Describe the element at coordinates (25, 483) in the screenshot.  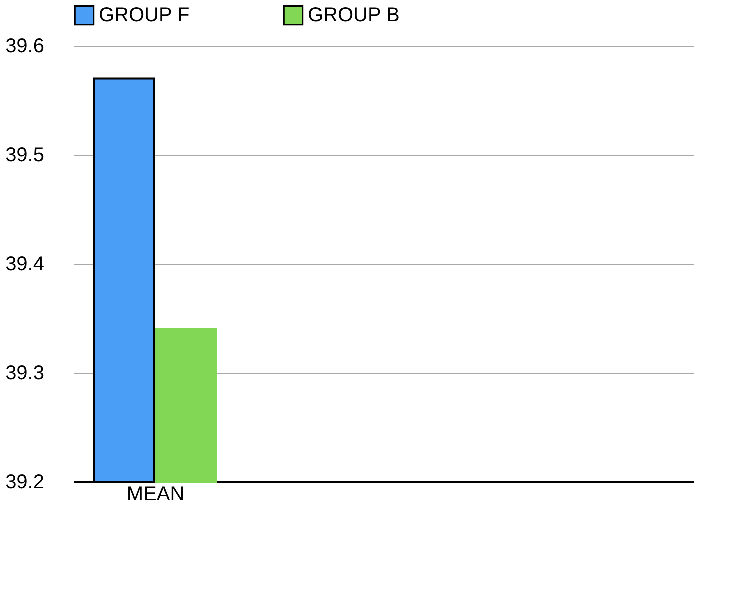
I see `y-tick-label: 39.2` at that location.